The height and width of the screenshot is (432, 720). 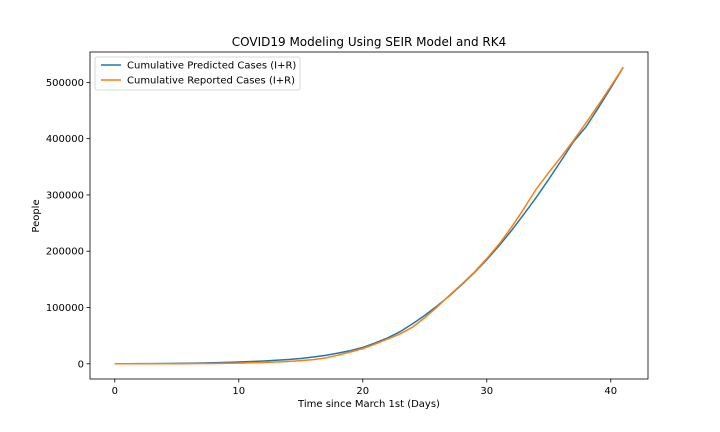 What do you see at coordinates (81, 364) in the screenshot?
I see `y-tick-label: 0` at bounding box center [81, 364].